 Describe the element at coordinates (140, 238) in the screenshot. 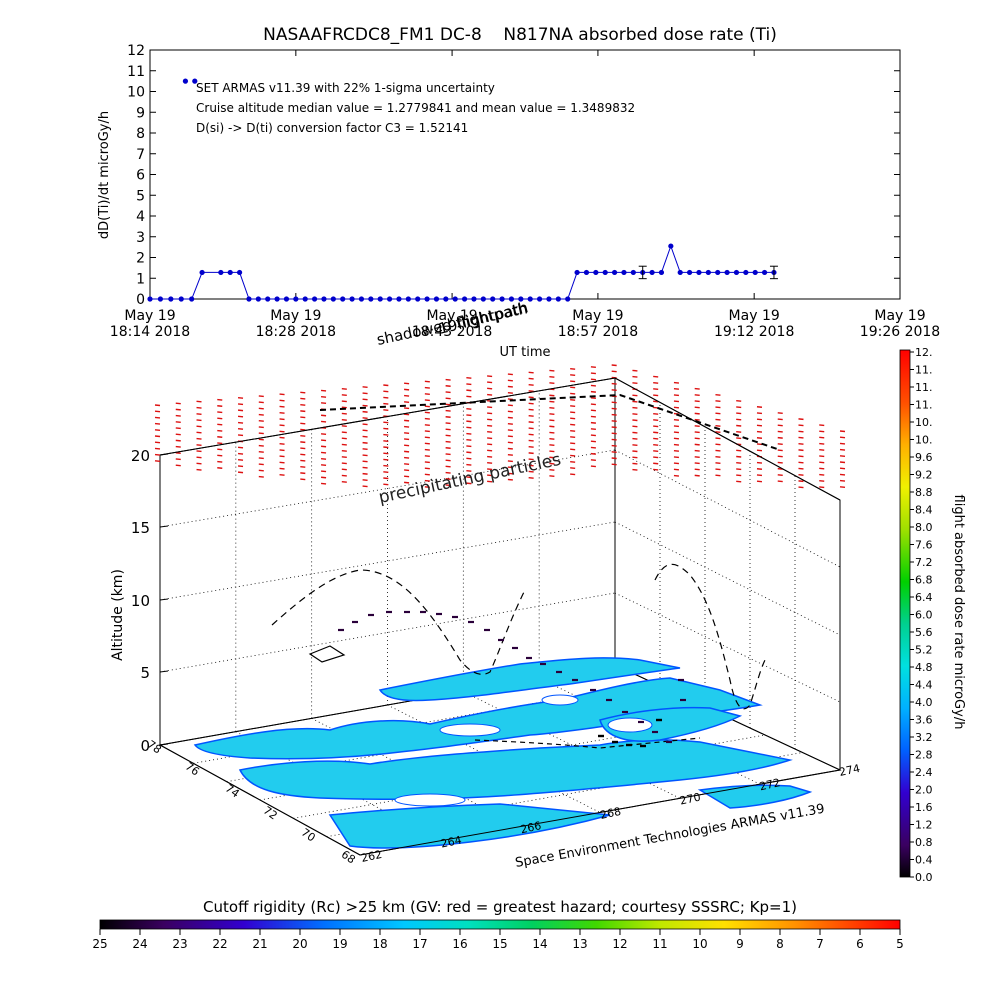

I see `top-y-tick-label: 3` at that location.